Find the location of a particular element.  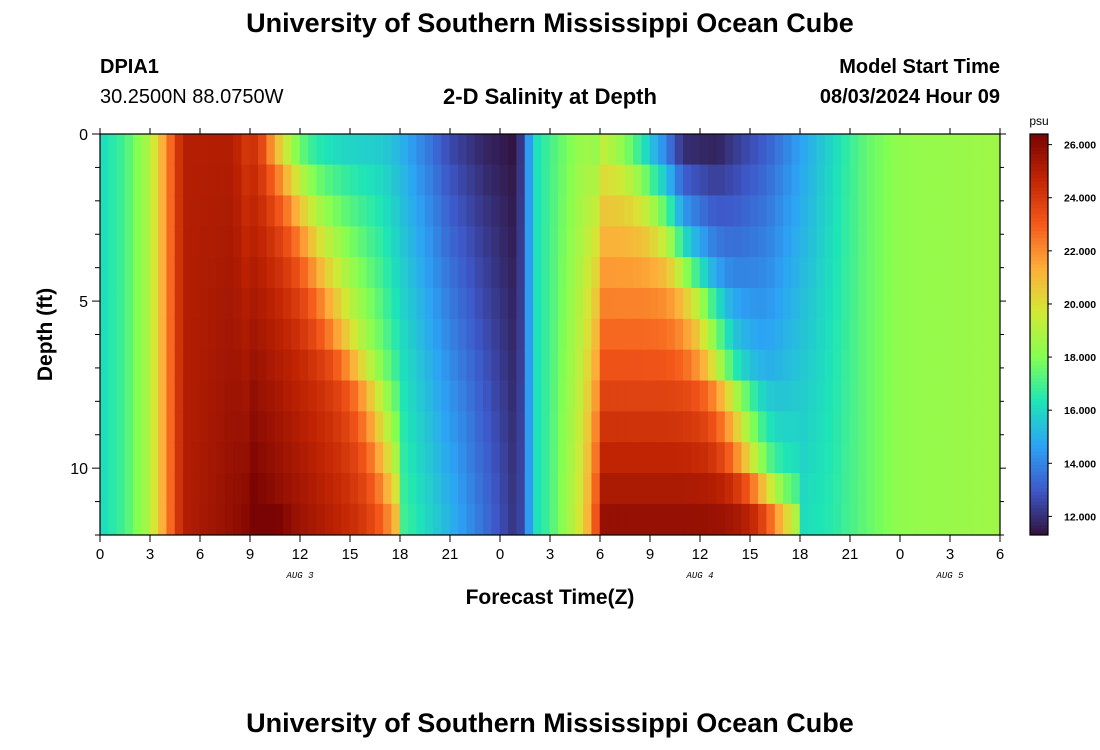

x-tick-label: 18 is located at coordinates (400, 554).